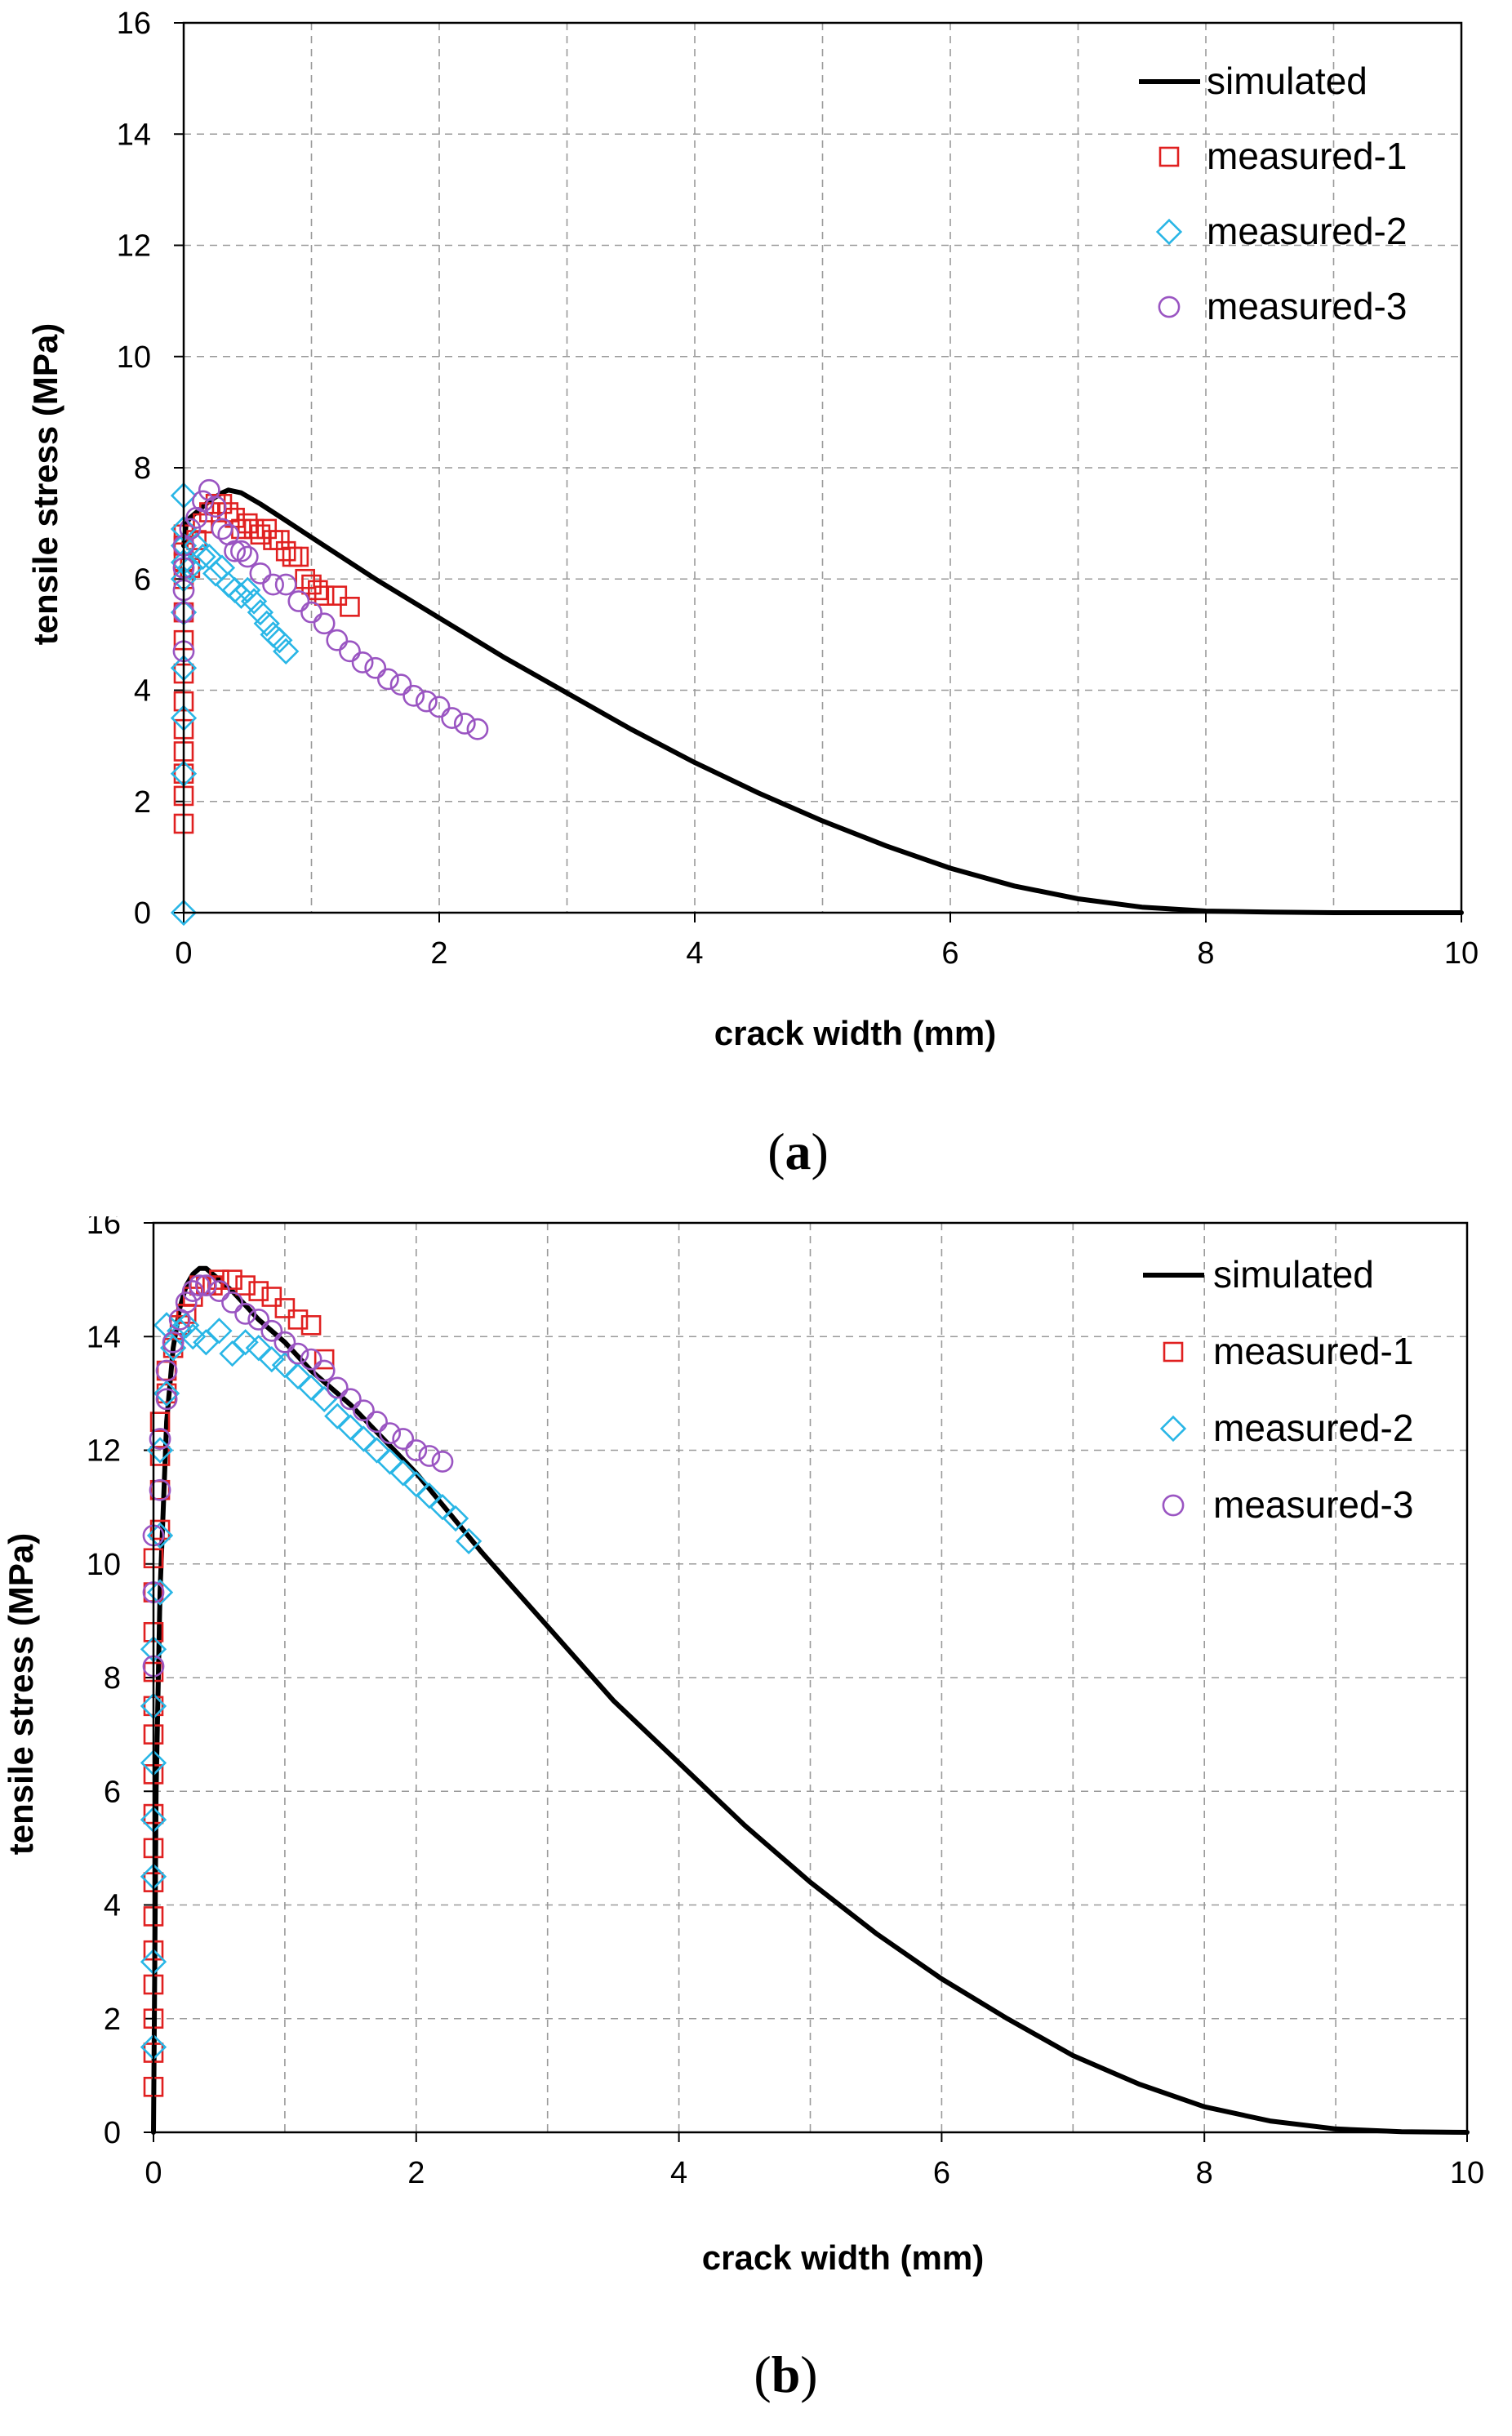 This screenshot has width=1512, height=2436. Describe the element at coordinates (142, 579) in the screenshot. I see `chart-a-y-tick-label: 6` at that location.